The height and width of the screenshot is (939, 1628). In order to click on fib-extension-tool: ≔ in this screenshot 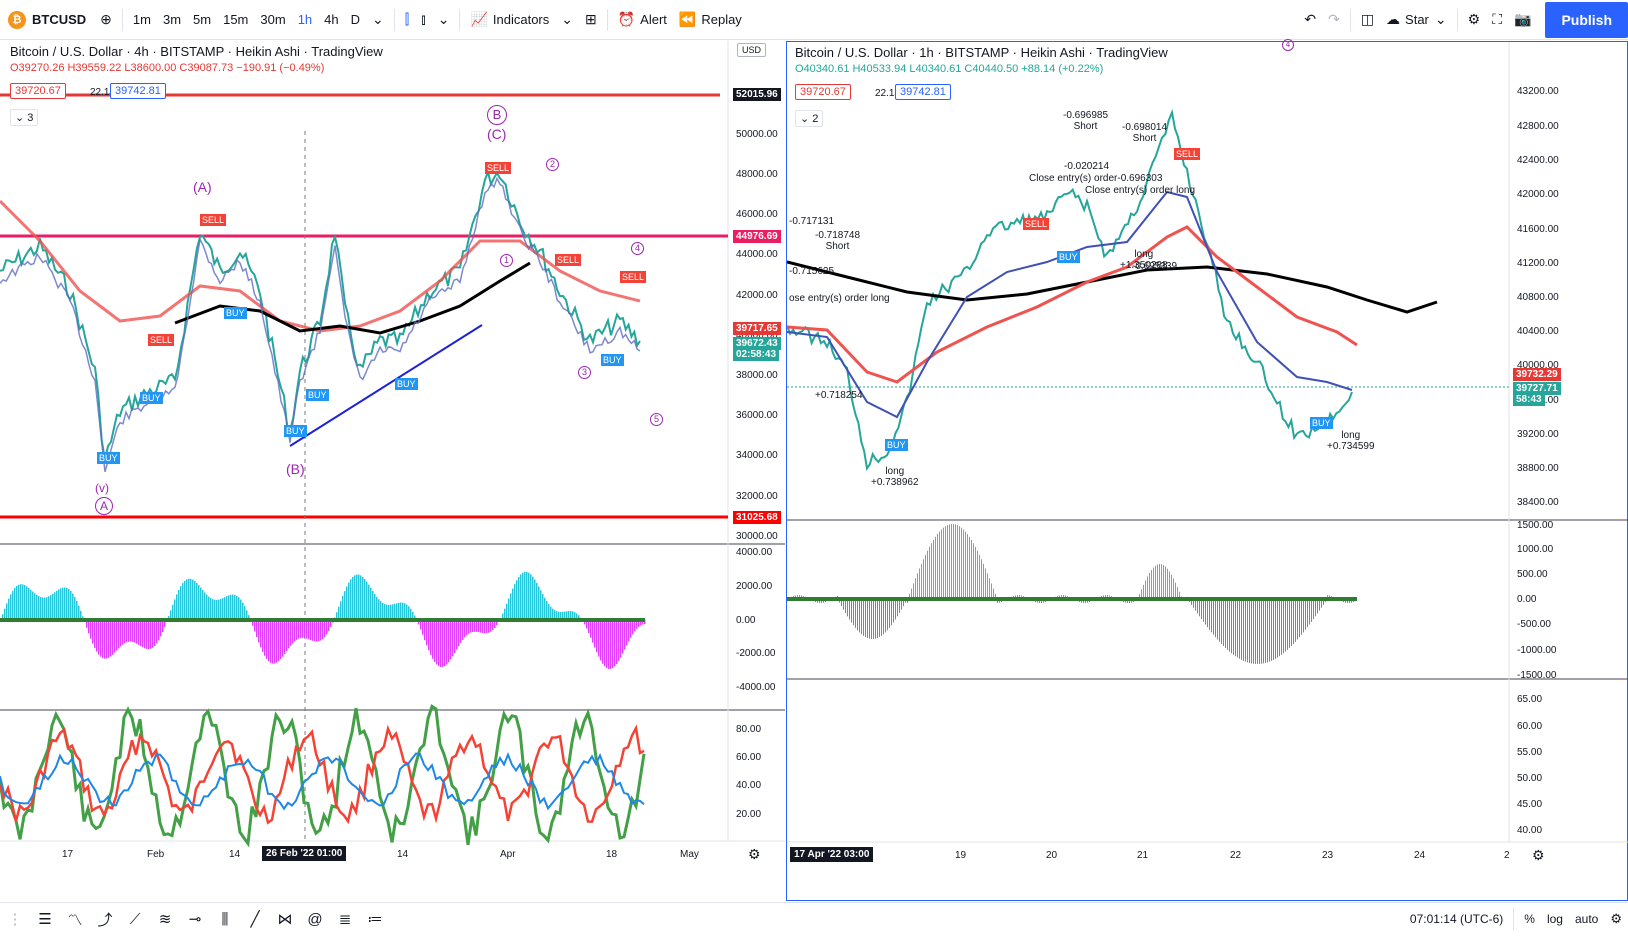, I will do `click(375, 919)`.